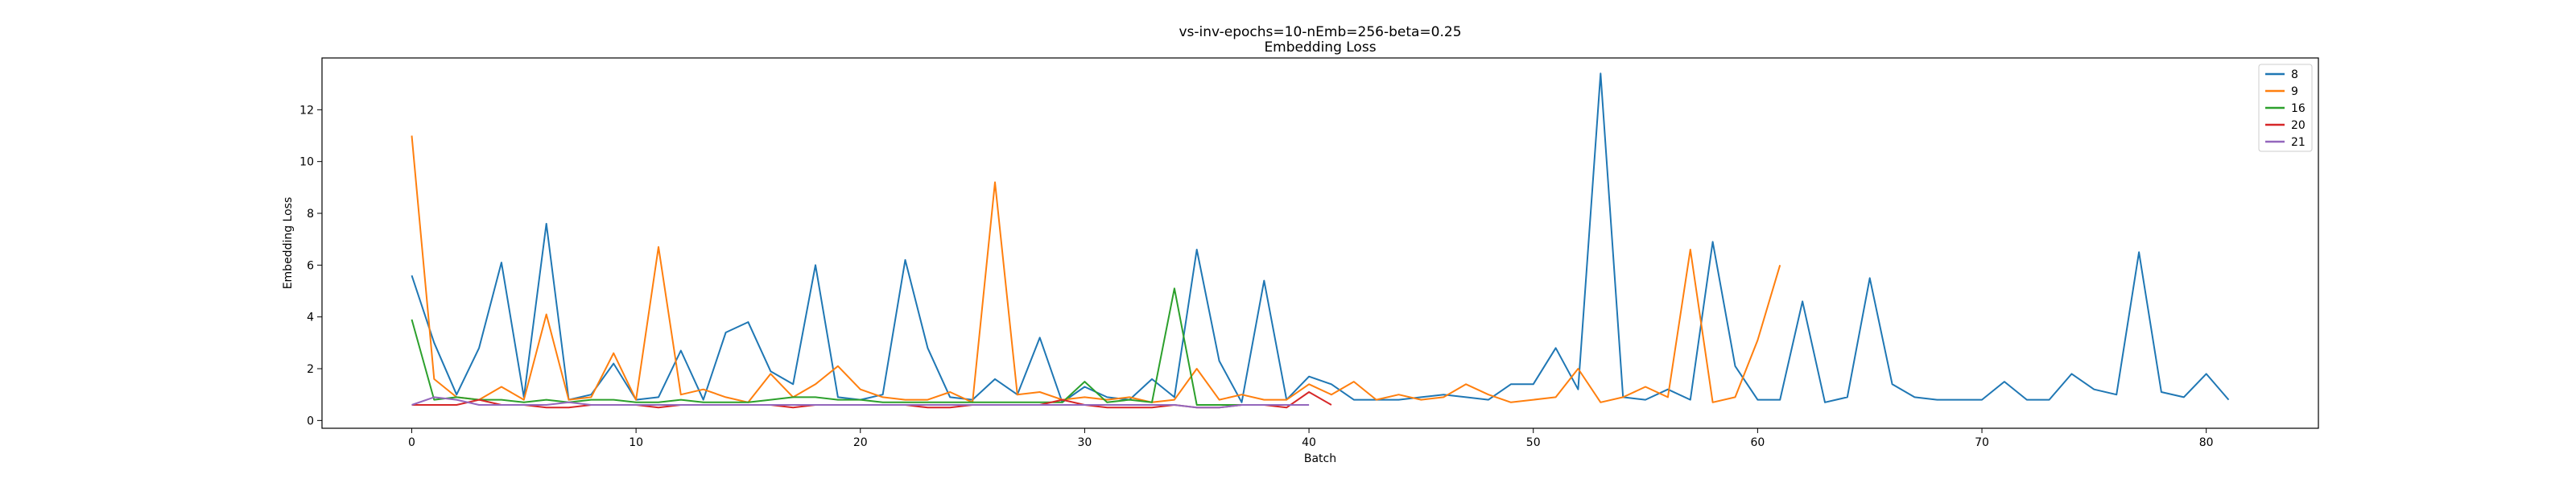 The width and height of the screenshot is (2576, 483). Describe the element at coordinates (1533, 442) in the screenshot. I see `x-tick-label: 50` at that location.